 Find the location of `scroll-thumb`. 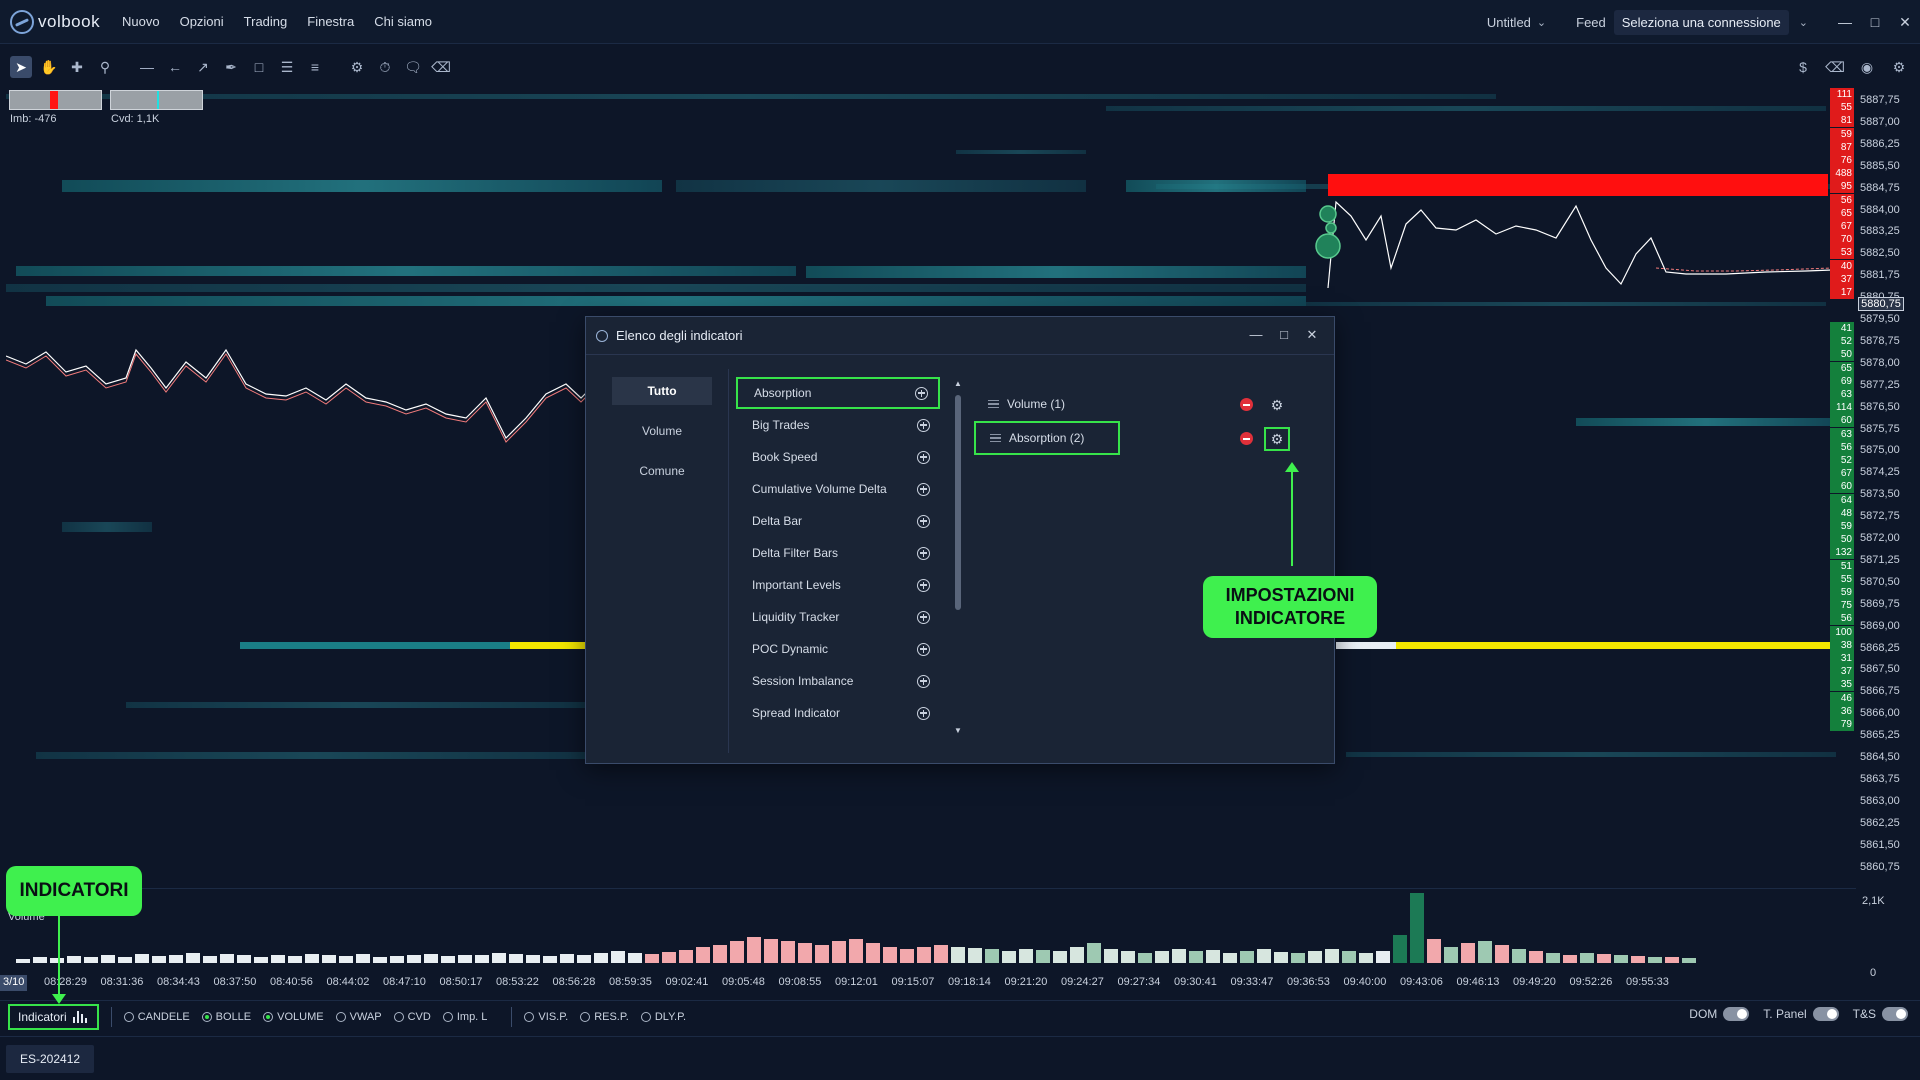

scroll-thumb is located at coordinates (958, 502).